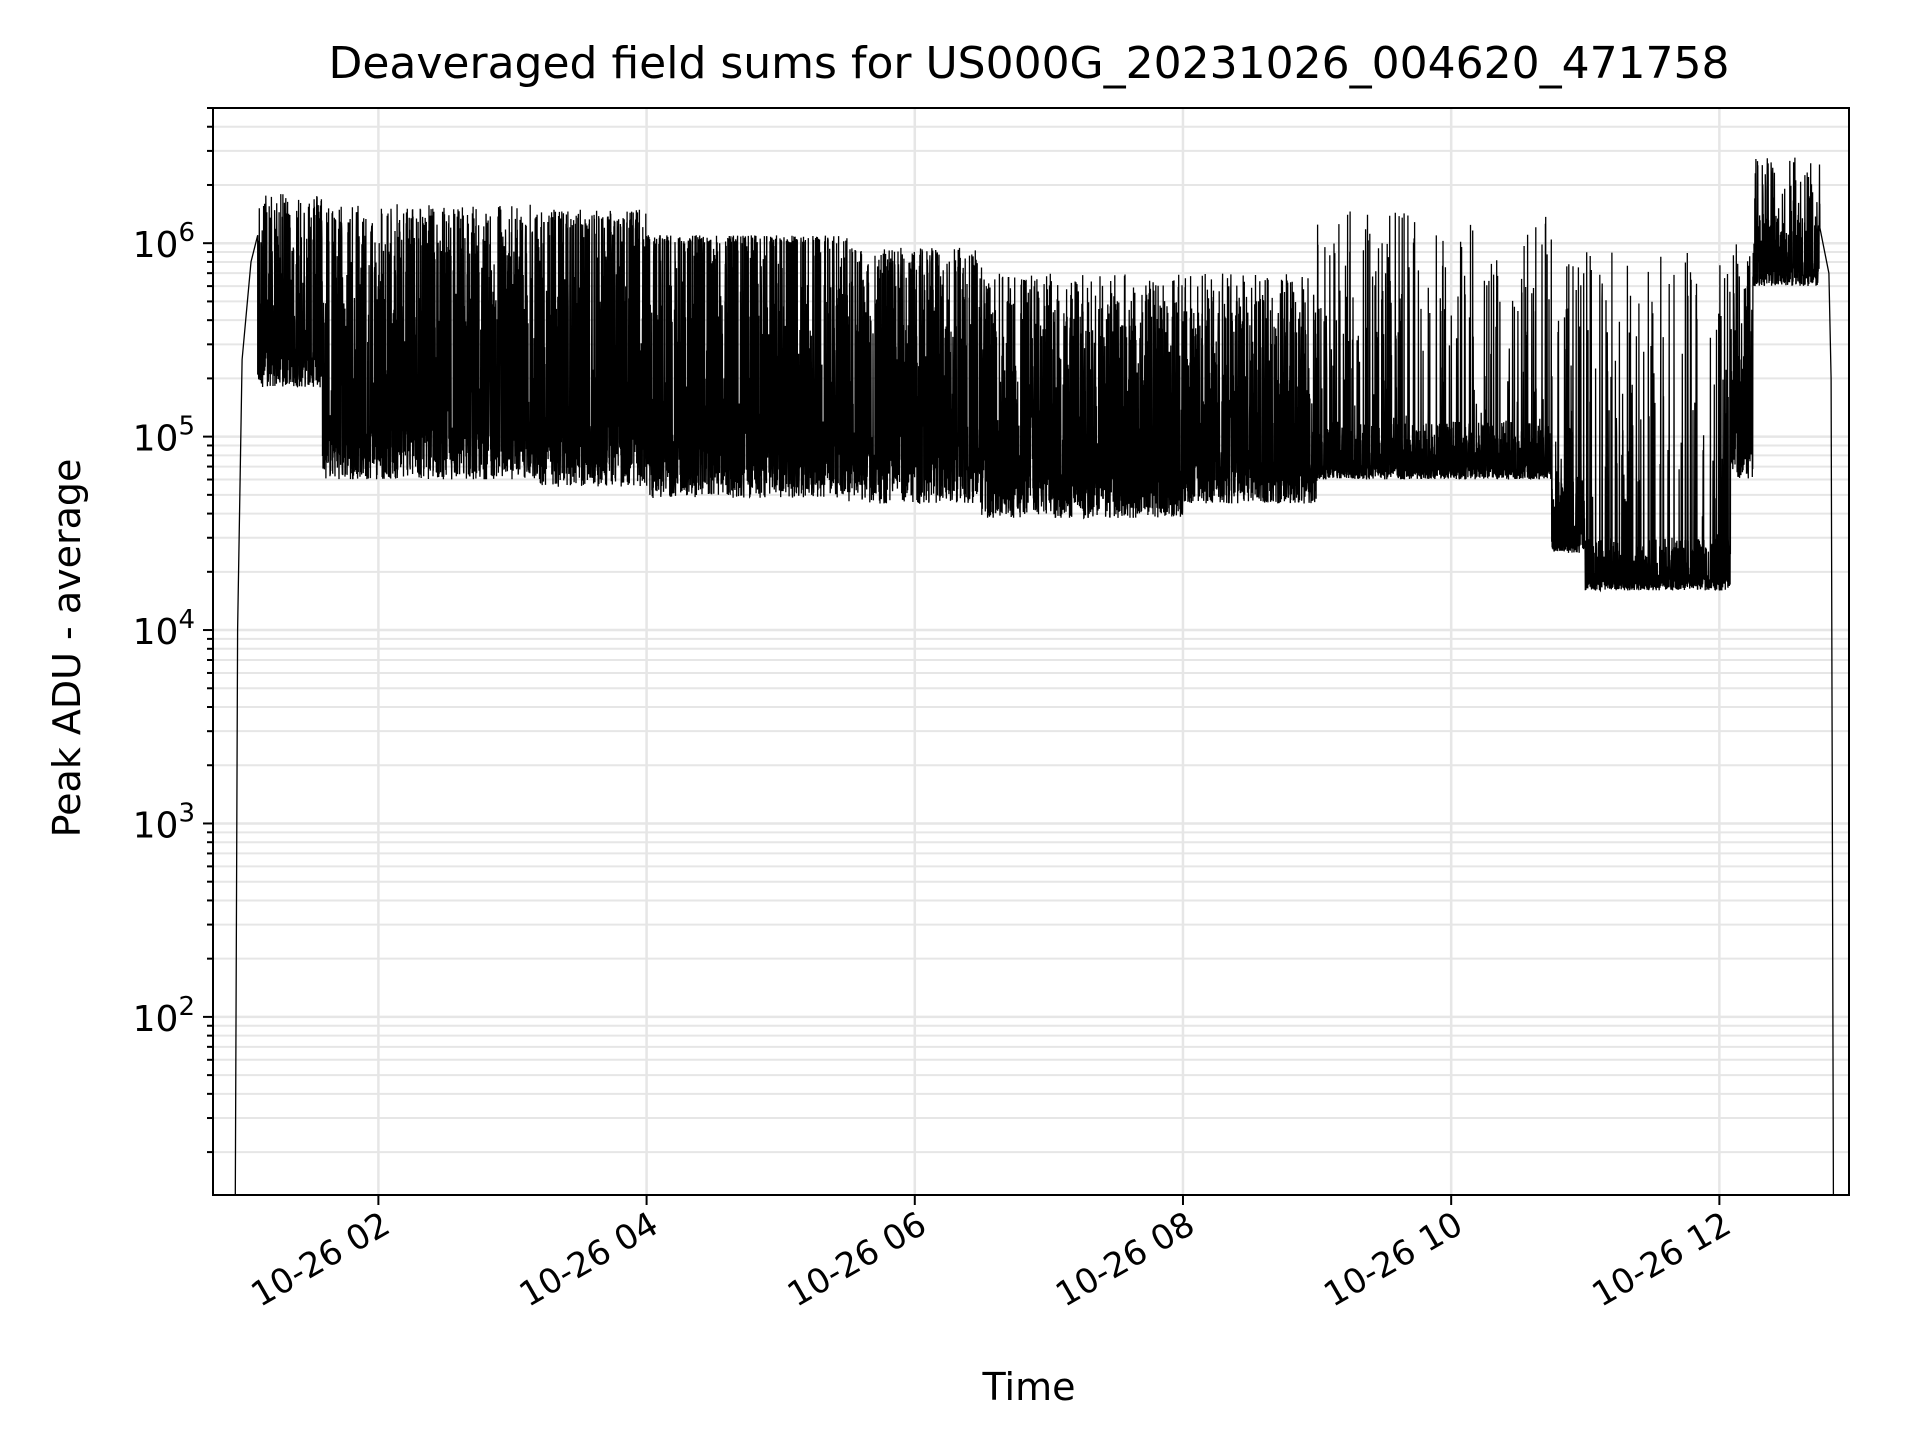 The image size is (1920, 1445). I want to click on y-axis-label: Peak ADU - average, so click(67, 648).